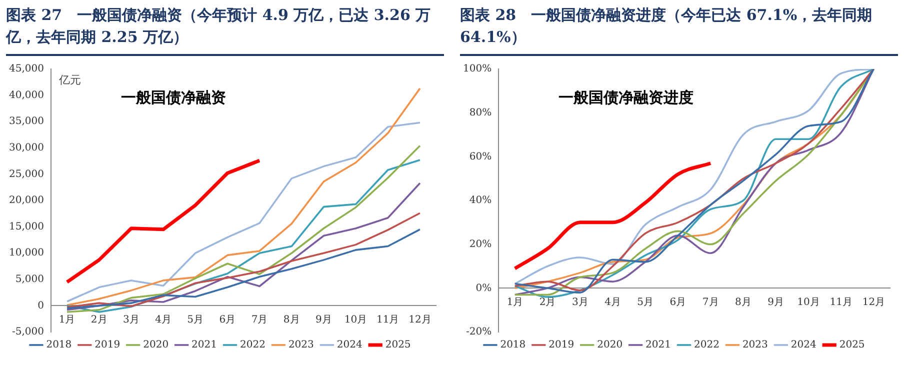  What do you see at coordinates (679, 30) in the screenshot?
I see `chart-title: 图表 28 一般国债净融资进度（今年已达 67.1%，去年同期 64.1%）` at bounding box center [679, 30].